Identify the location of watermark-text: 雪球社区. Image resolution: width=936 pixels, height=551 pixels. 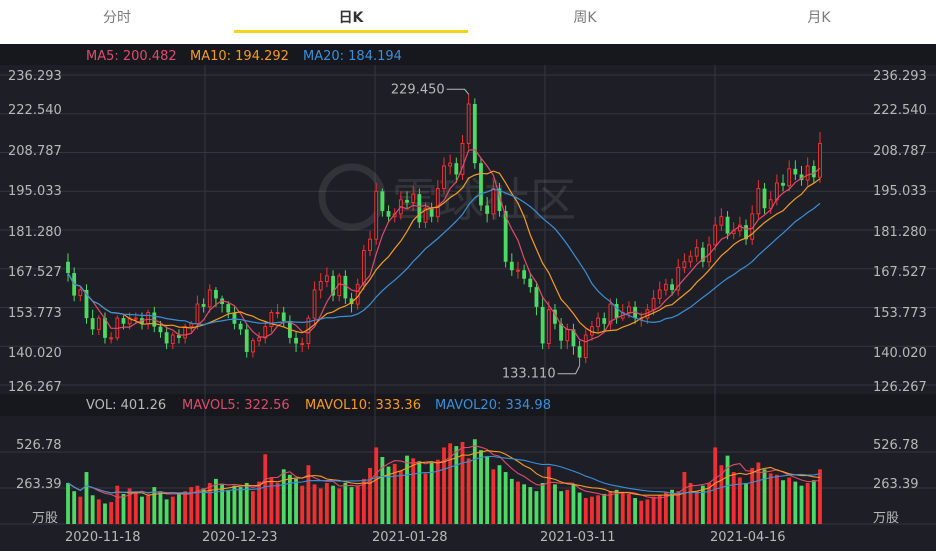
(484, 200).